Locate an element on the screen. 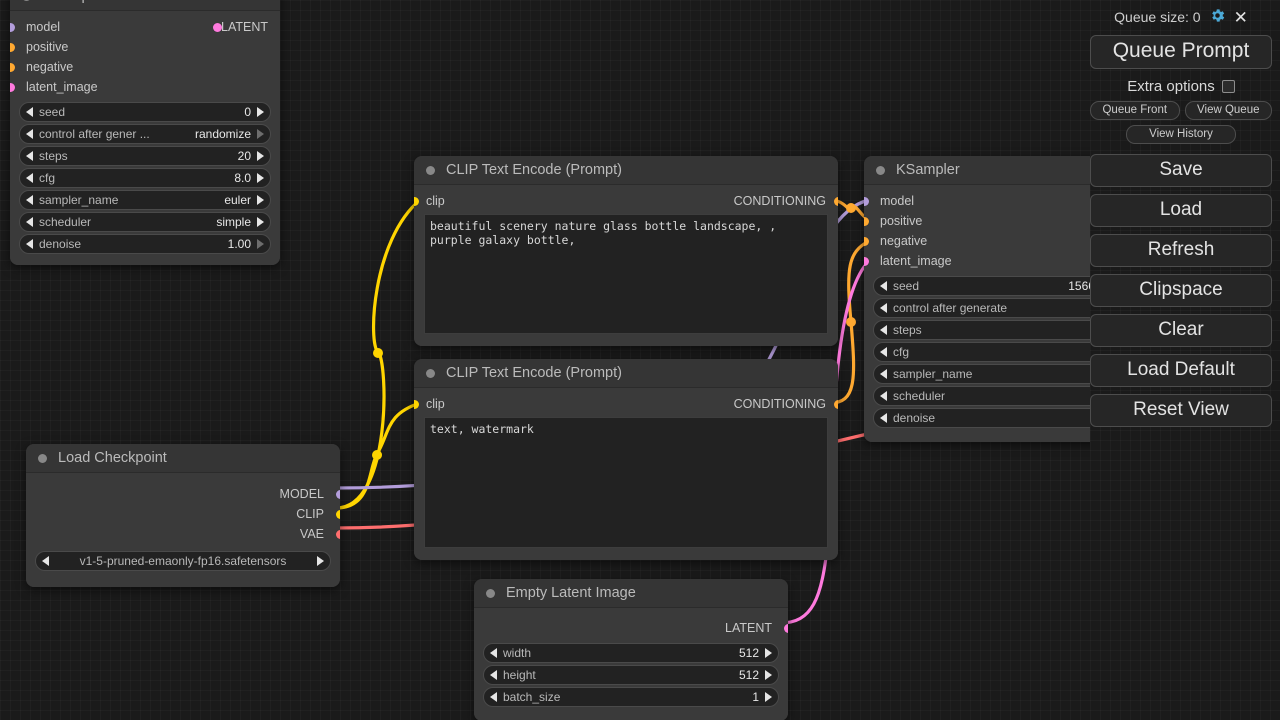 This screenshot has height=720, width=1280. prompt-textarea: text, watermark is located at coordinates (626, 482).